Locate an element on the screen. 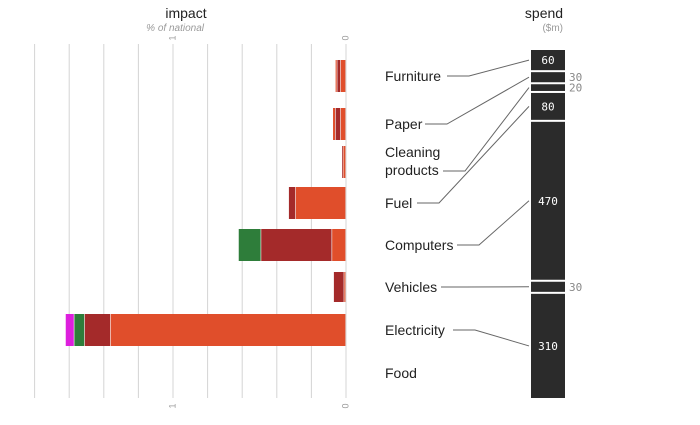 The height and width of the screenshot is (425, 700). category-label-electricity: Electricity is located at coordinates (415, 330).